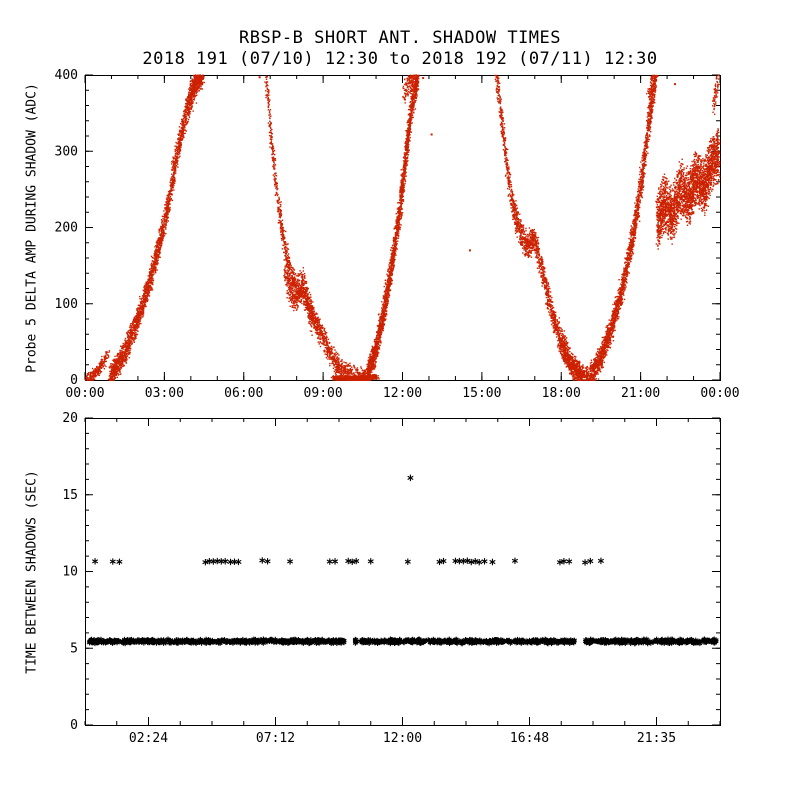  Describe the element at coordinates (32, 572) in the screenshot. I see `bottom-y-axis-label: TIME BETWEEN SHADOWS (SEC)` at that location.